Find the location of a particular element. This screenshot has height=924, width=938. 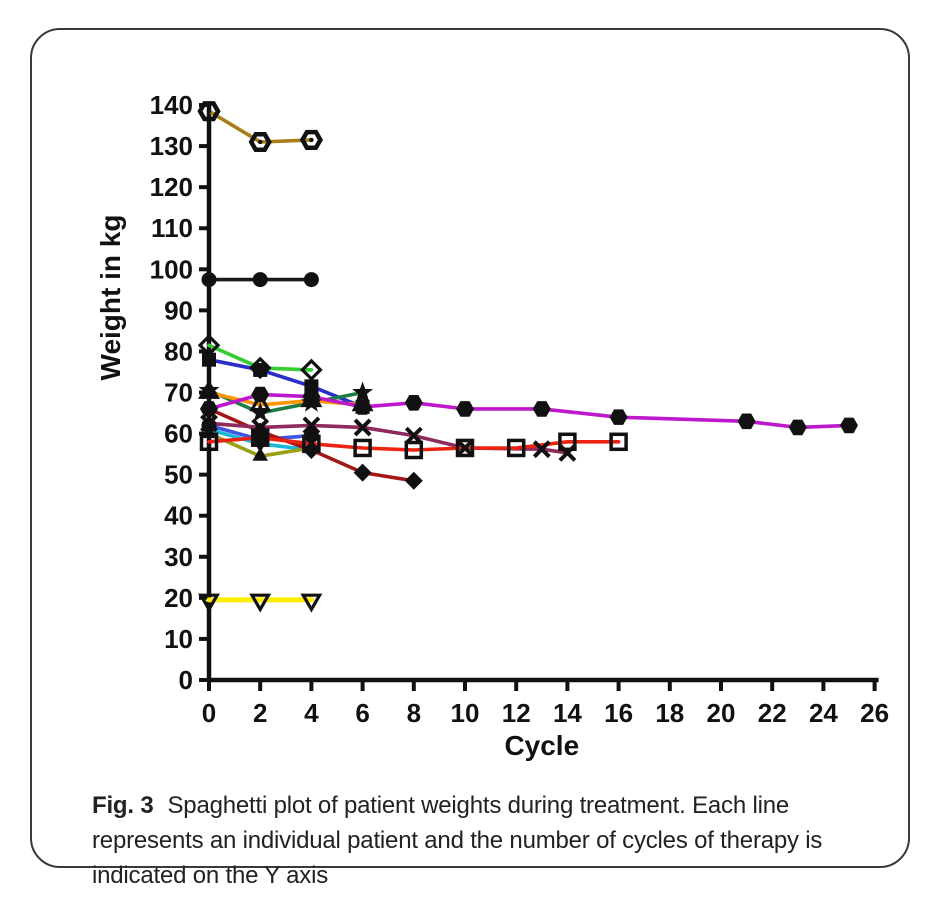

figure-number: Fig. 3 is located at coordinates (123, 805).